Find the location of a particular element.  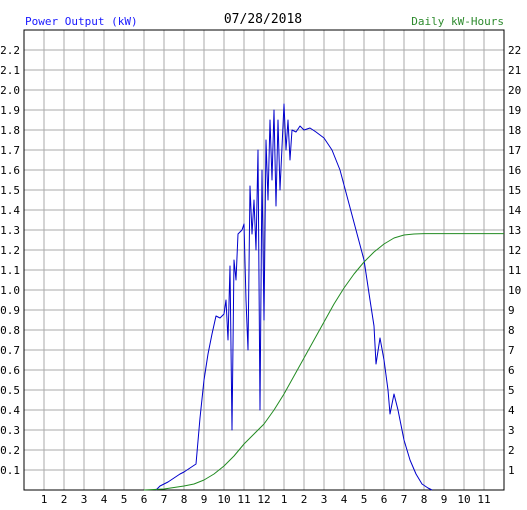

right-tick-label: 10 is located at coordinates (514, 290).